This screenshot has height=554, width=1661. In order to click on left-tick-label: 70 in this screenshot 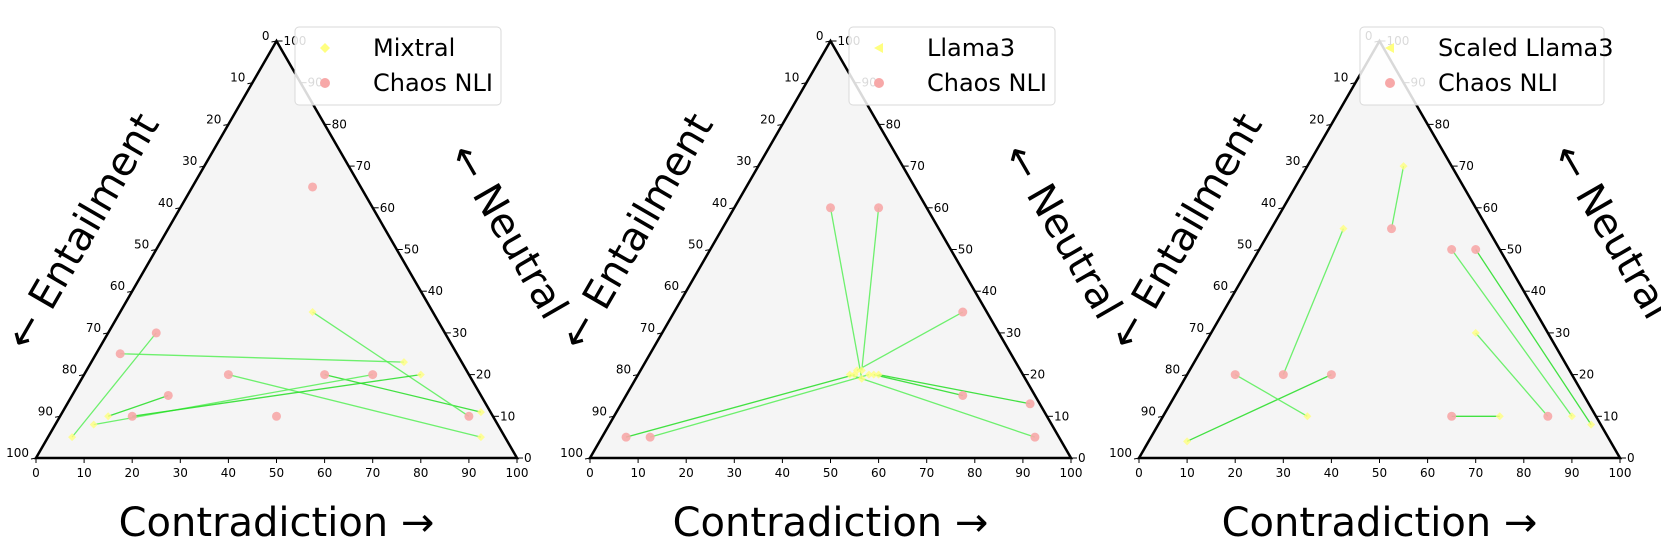, I will do `click(1196, 328)`.